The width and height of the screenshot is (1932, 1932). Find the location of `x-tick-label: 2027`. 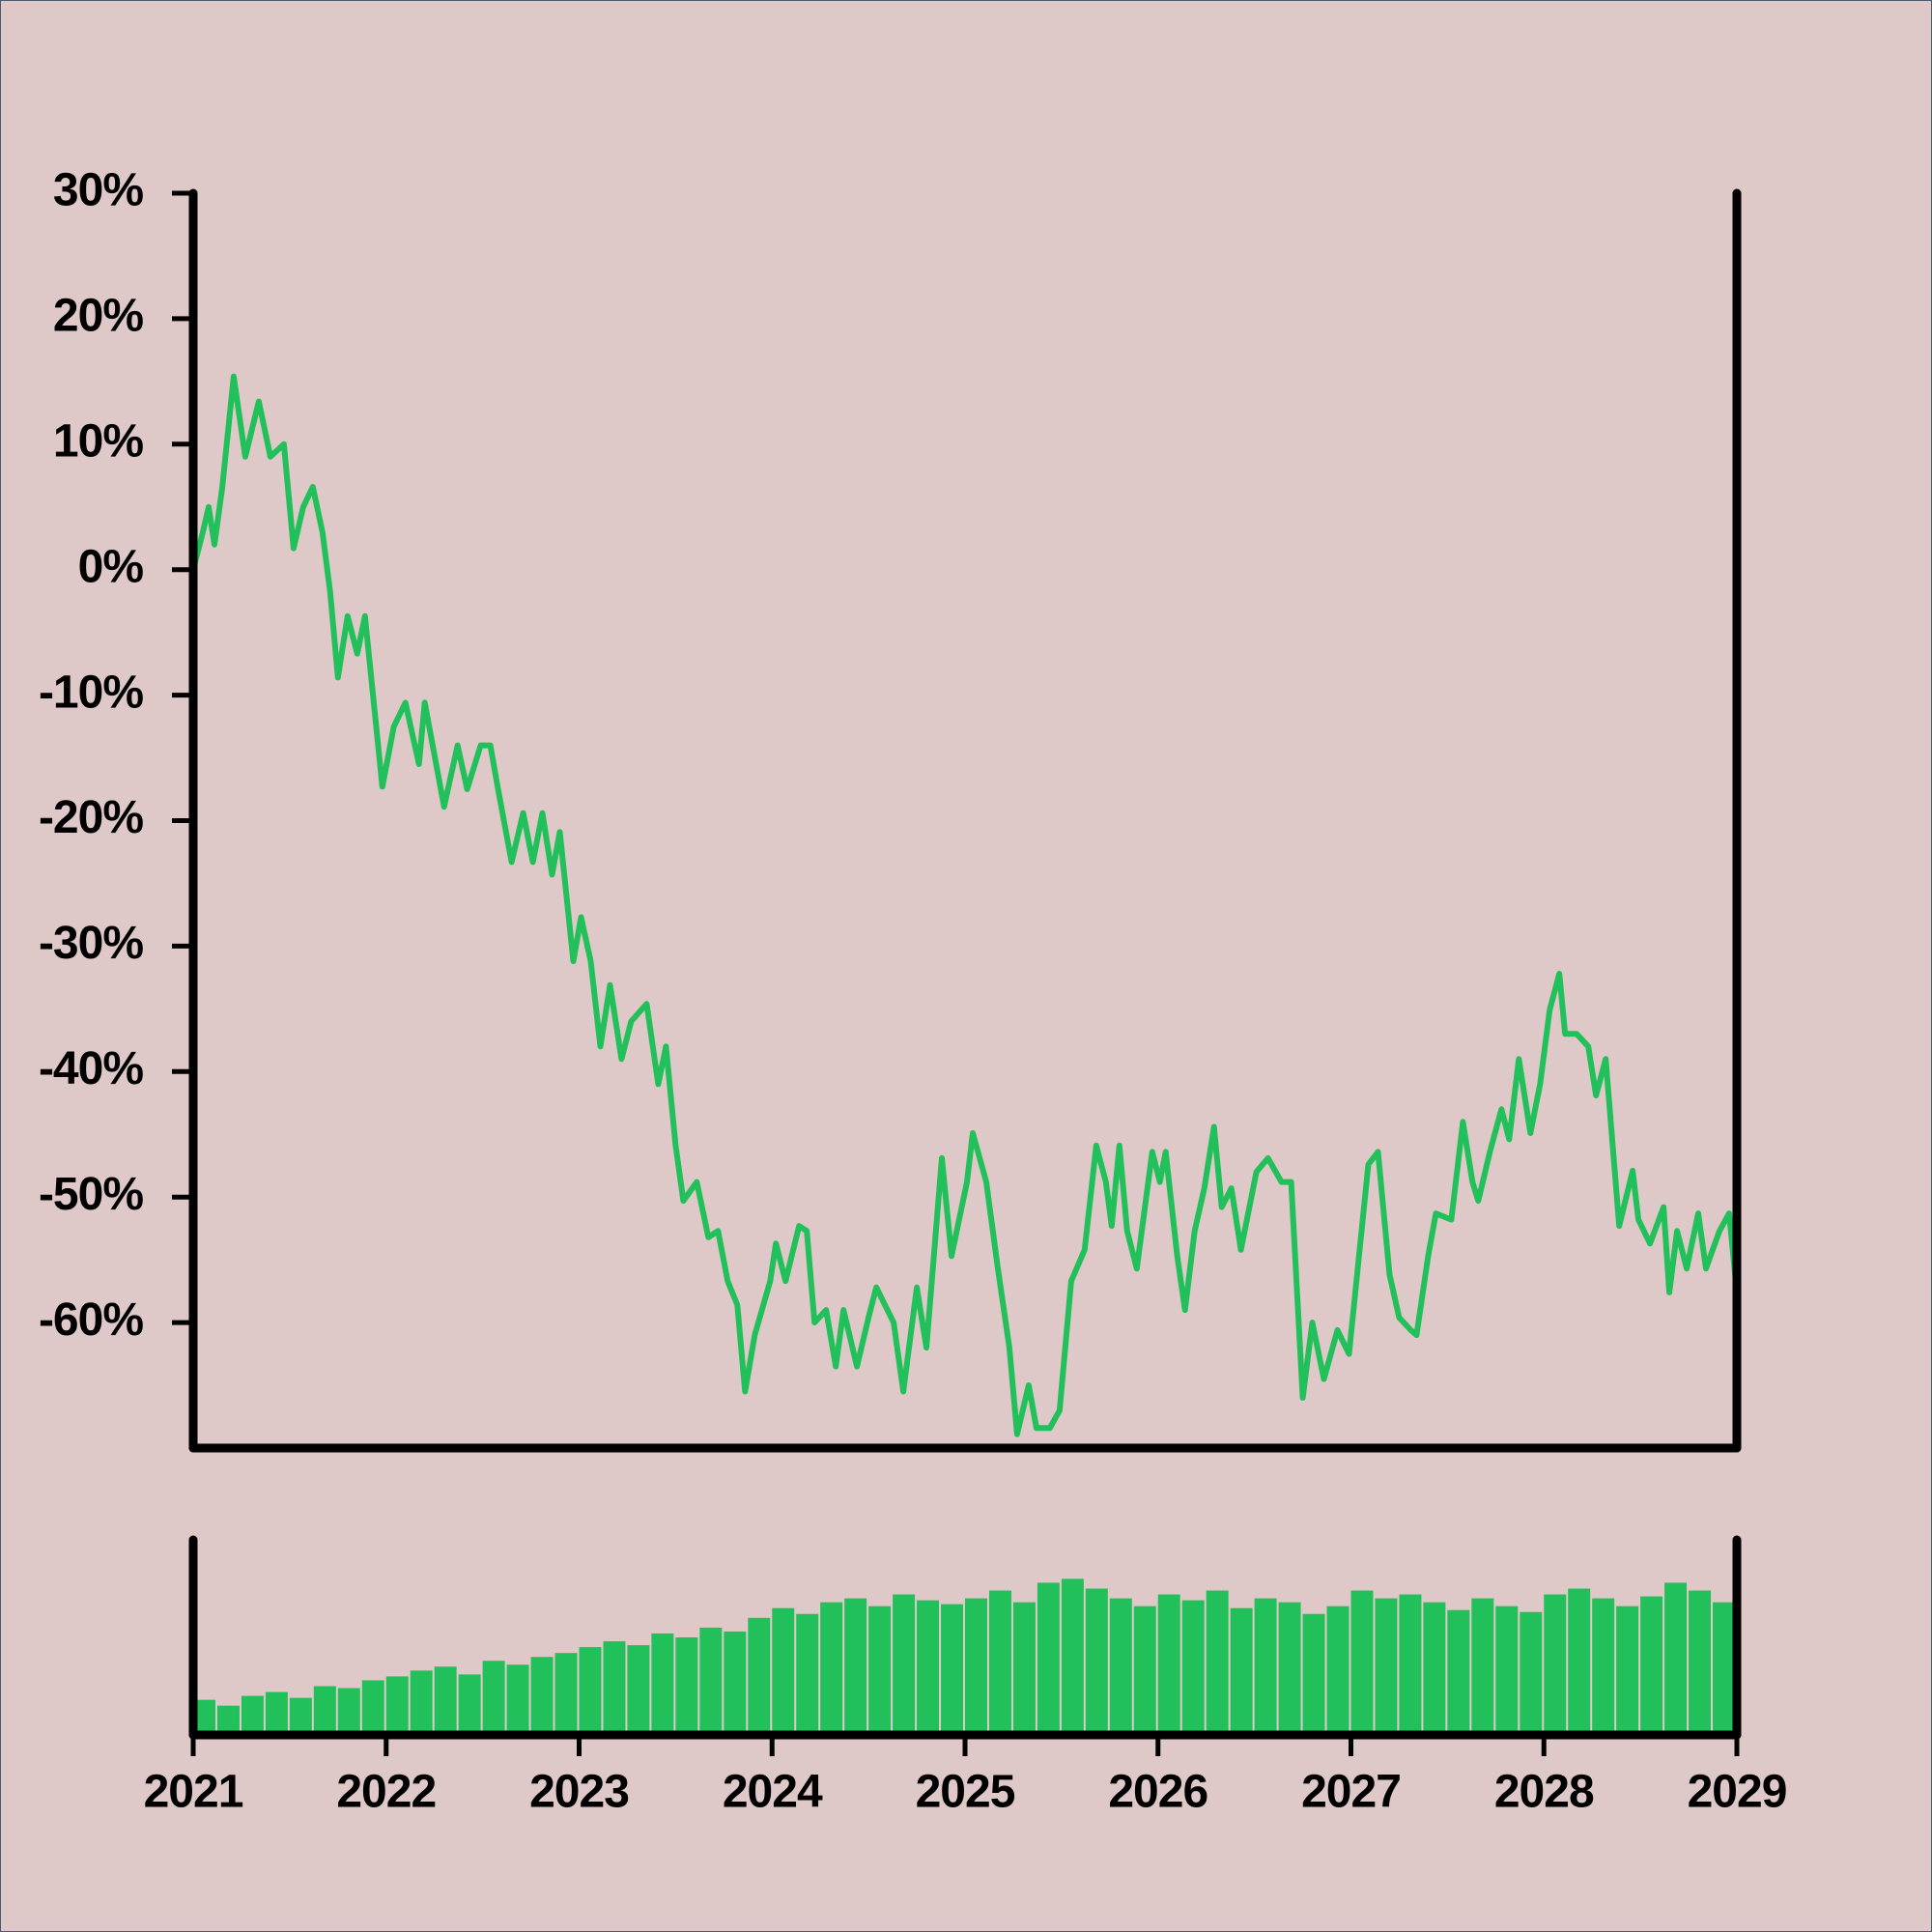

x-tick-label: 2027 is located at coordinates (1351, 1792).